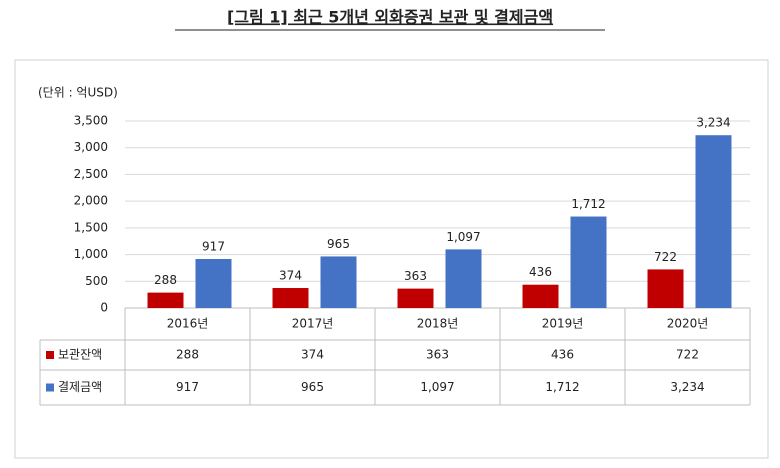  I want to click on y-tick-label: 1,000, so click(91, 254).